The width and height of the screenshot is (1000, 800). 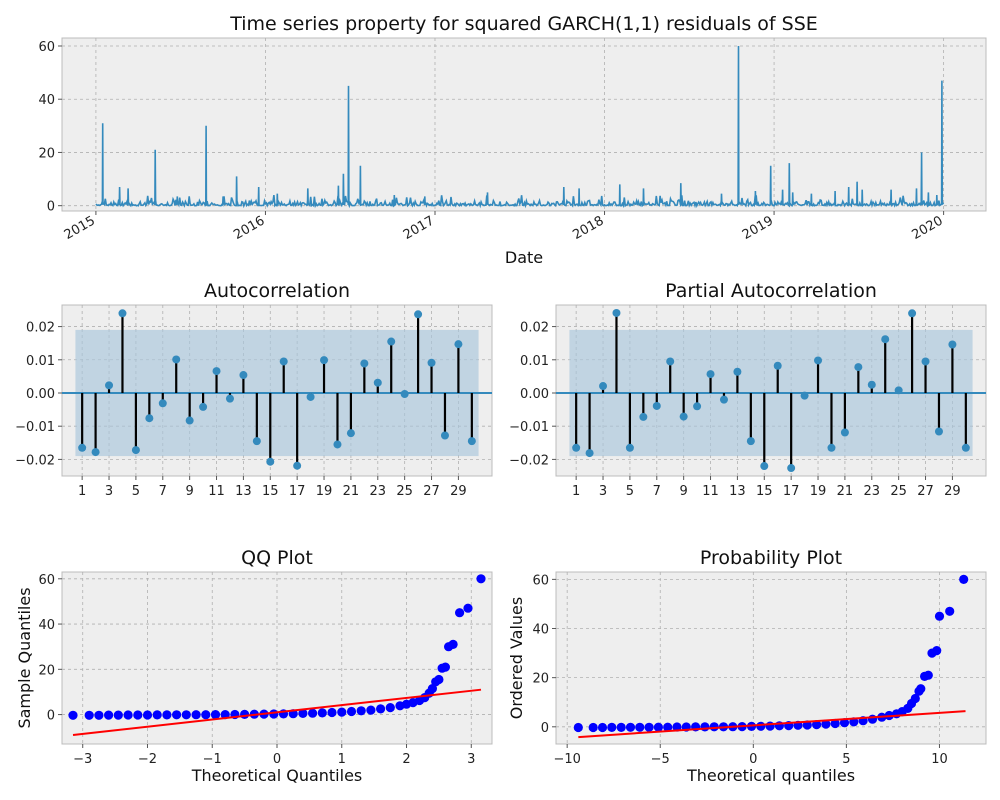 I want to click on probability-xlabel: Theoretical quantiles, so click(x=770, y=775).